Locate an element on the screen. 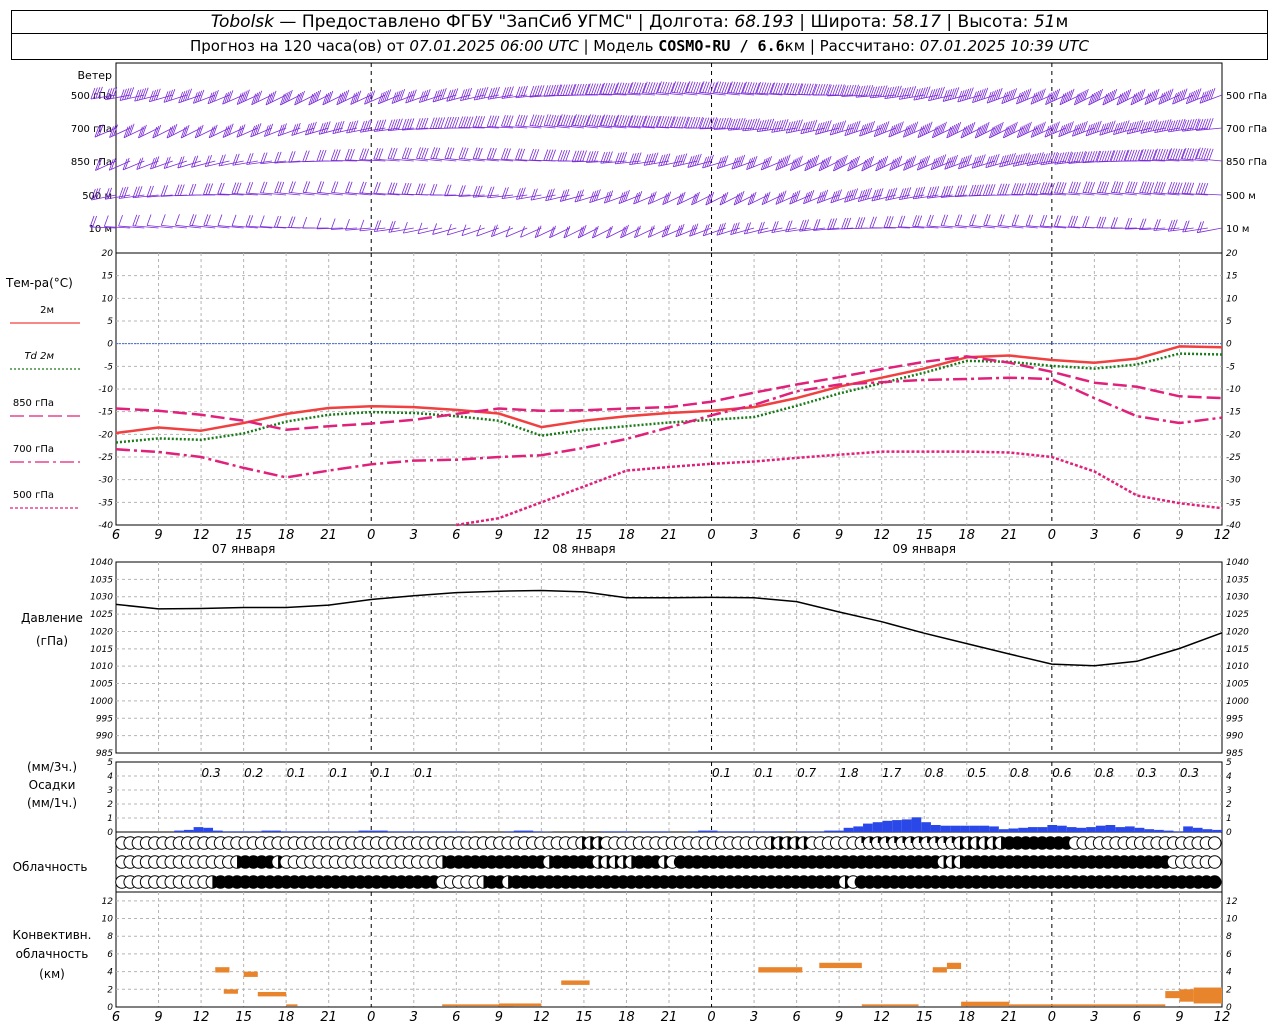 The image size is (1280, 1024). alt-unit: м is located at coordinates (1062, 22).